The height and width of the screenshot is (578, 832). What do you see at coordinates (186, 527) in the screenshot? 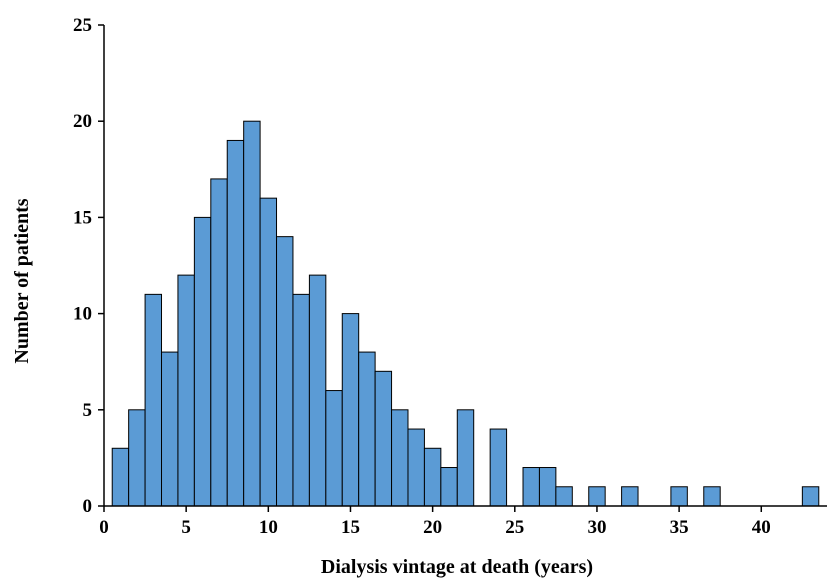
I see `x-tick-label: 5` at bounding box center [186, 527].